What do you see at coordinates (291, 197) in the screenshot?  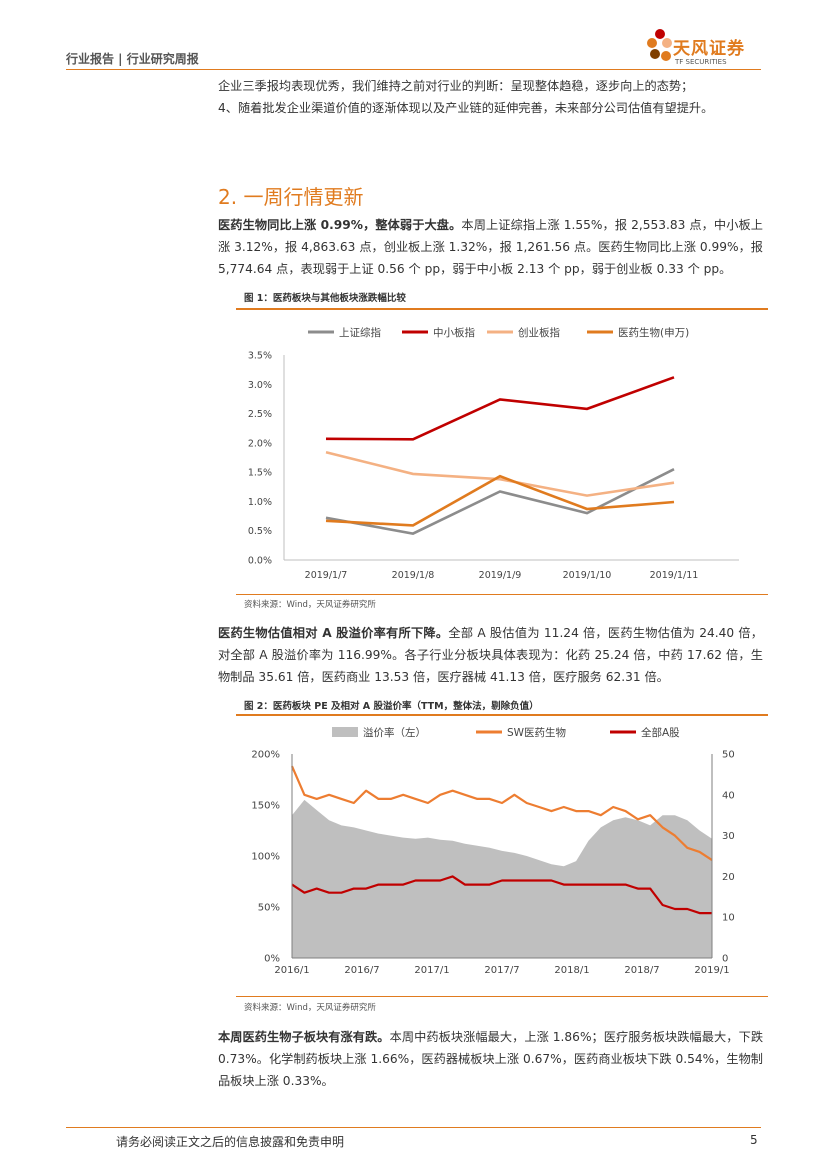 I see `section-title: 2. 一周行情更新` at bounding box center [291, 197].